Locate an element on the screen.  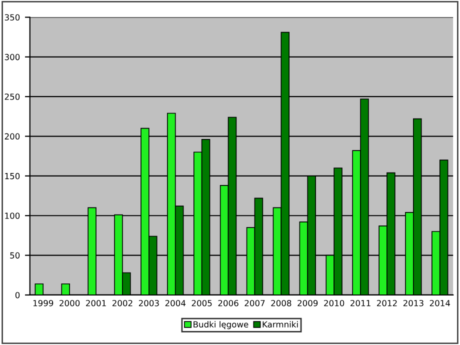
x-tick-label: 2000 is located at coordinates (70, 303).